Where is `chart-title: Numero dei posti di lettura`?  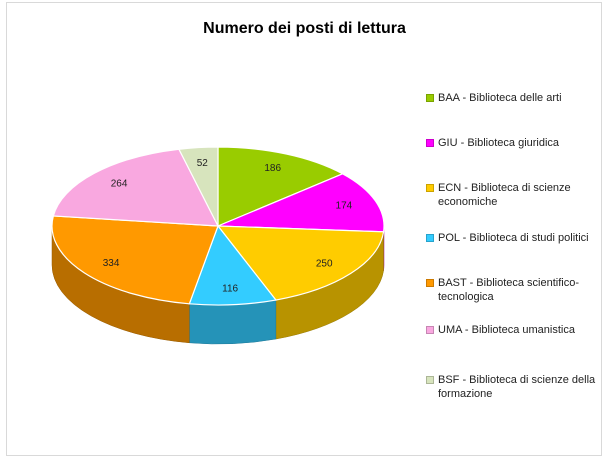
chart-title: Numero dei posti di lettura is located at coordinates (304, 28).